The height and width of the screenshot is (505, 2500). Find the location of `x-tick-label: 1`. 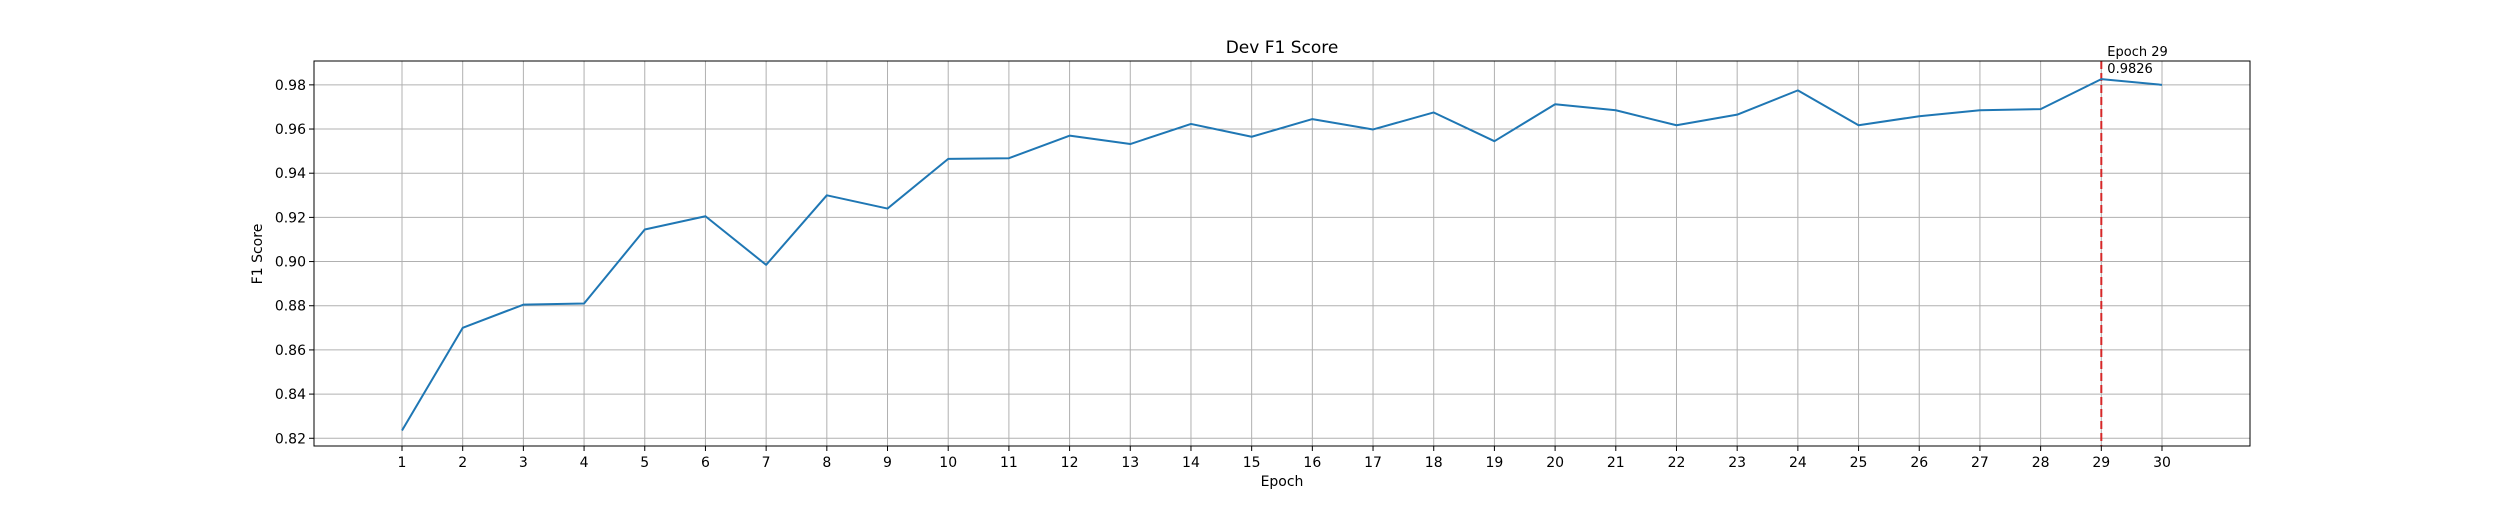

x-tick-label: 1 is located at coordinates (402, 463).